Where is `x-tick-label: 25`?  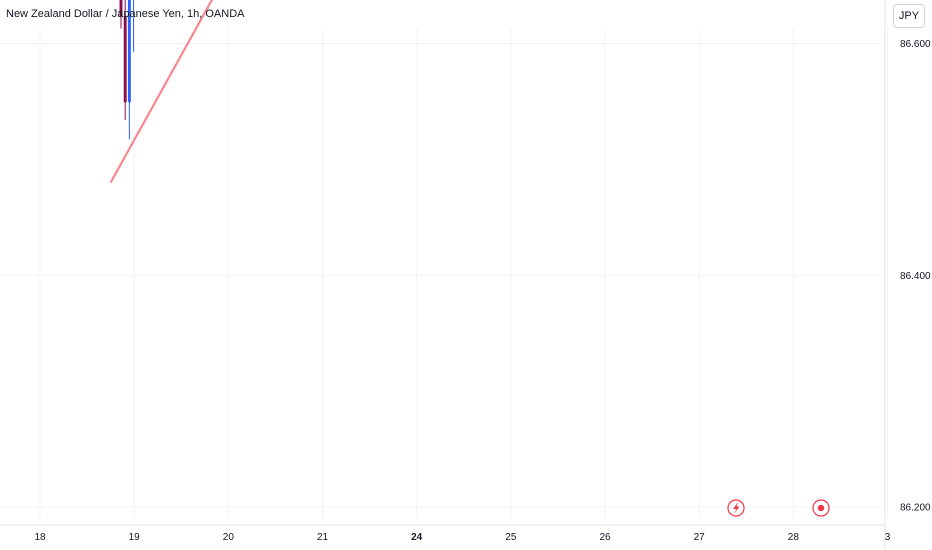
x-tick-label: 25 is located at coordinates (511, 537).